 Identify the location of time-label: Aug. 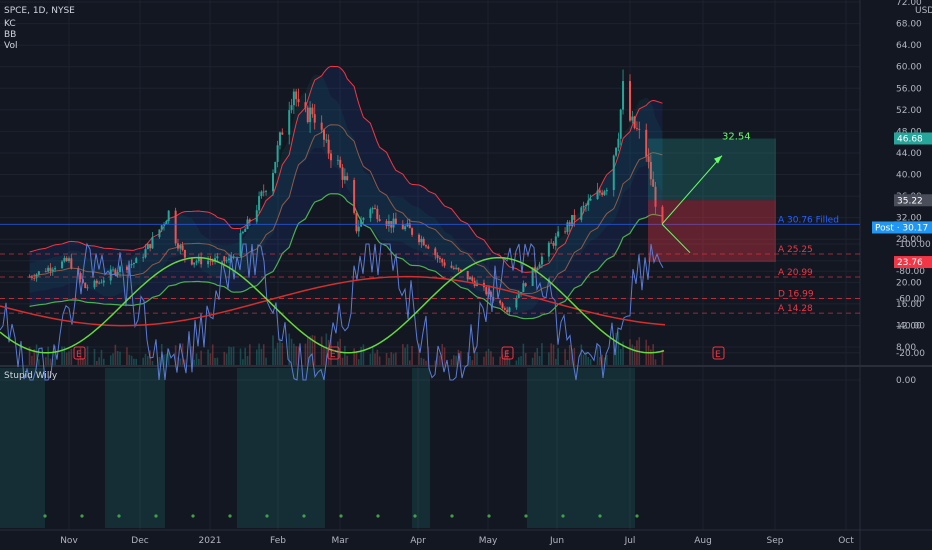
(703, 541).